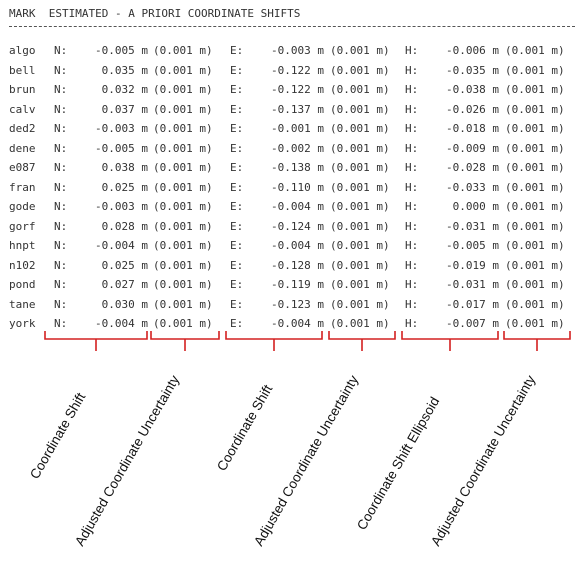  Describe the element at coordinates (121, 206) in the screenshot. I see `n-shift-cell: -0.003 m` at that location.